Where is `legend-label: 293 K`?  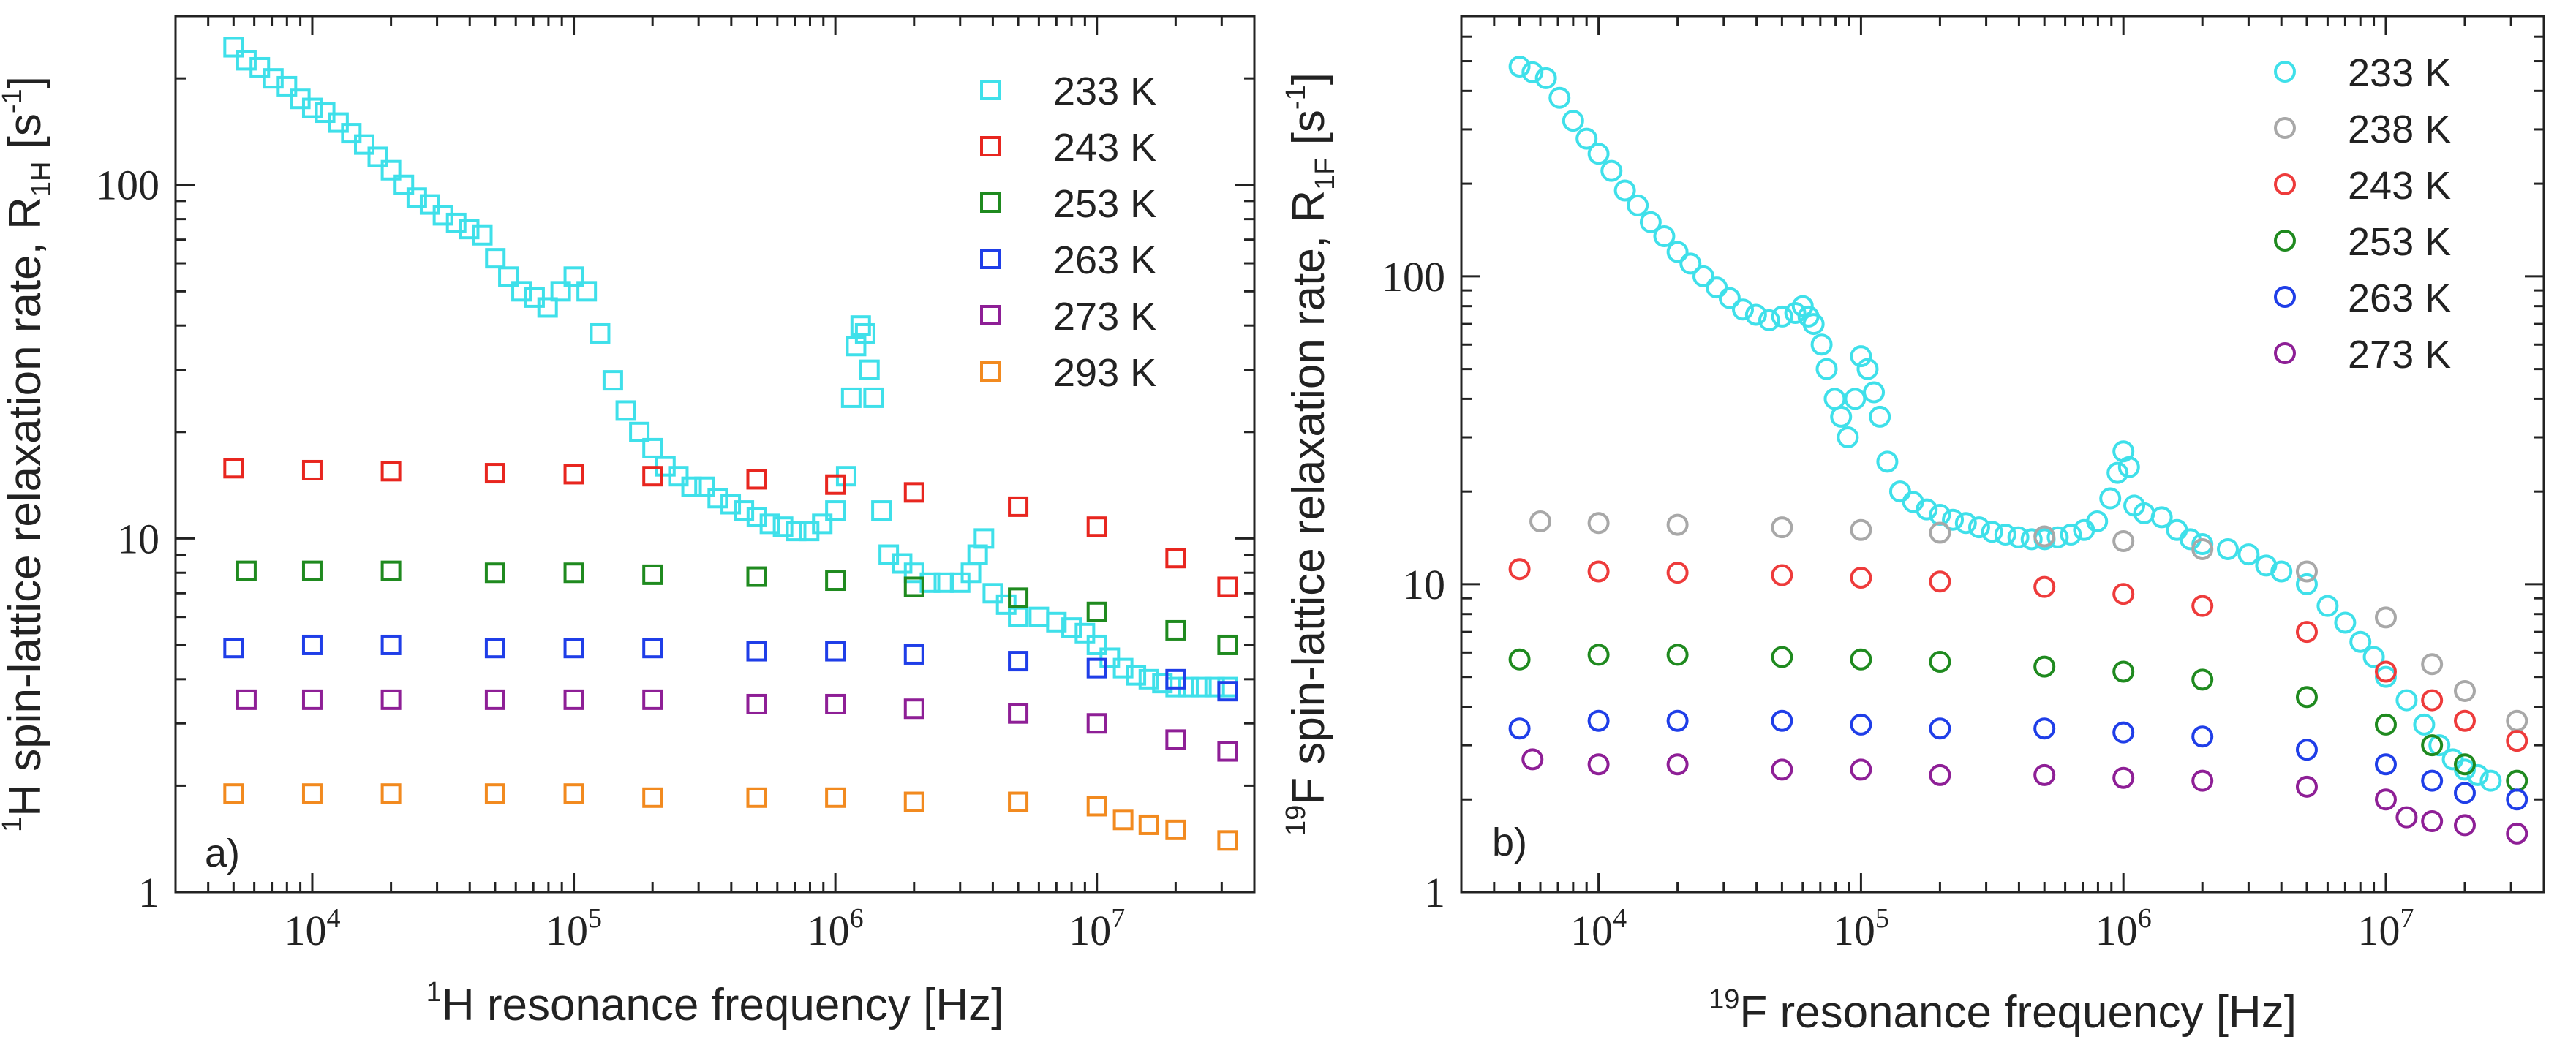 legend-label: 293 K is located at coordinates (1104, 373).